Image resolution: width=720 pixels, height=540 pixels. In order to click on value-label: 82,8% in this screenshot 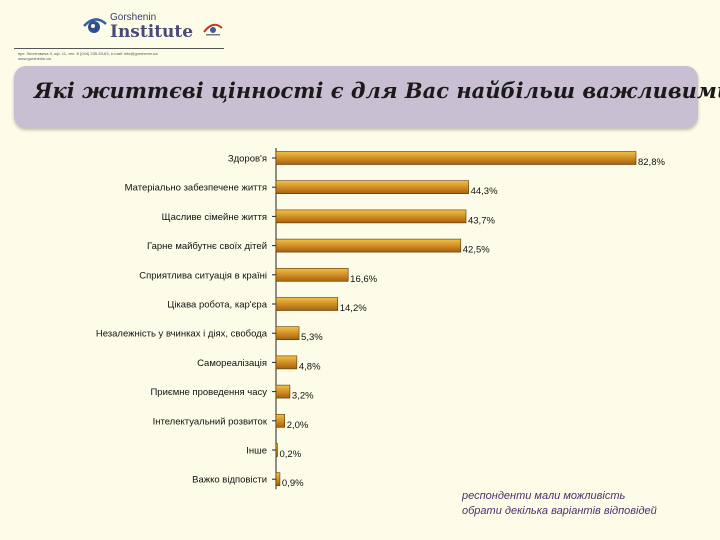, I will do `click(651, 162)`.